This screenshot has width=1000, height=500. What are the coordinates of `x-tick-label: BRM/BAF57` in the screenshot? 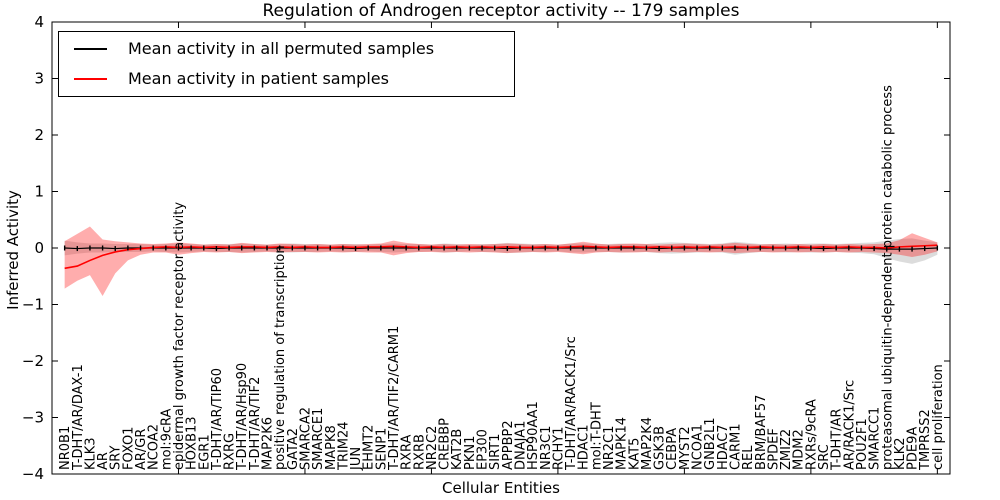 It's located at (761, 432).